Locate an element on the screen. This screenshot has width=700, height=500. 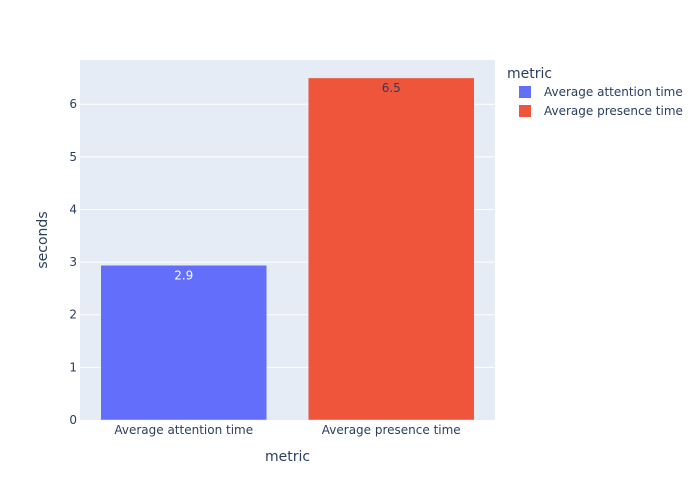
data-labels: 2.9 6.5 is located at coordinates (287, 181).